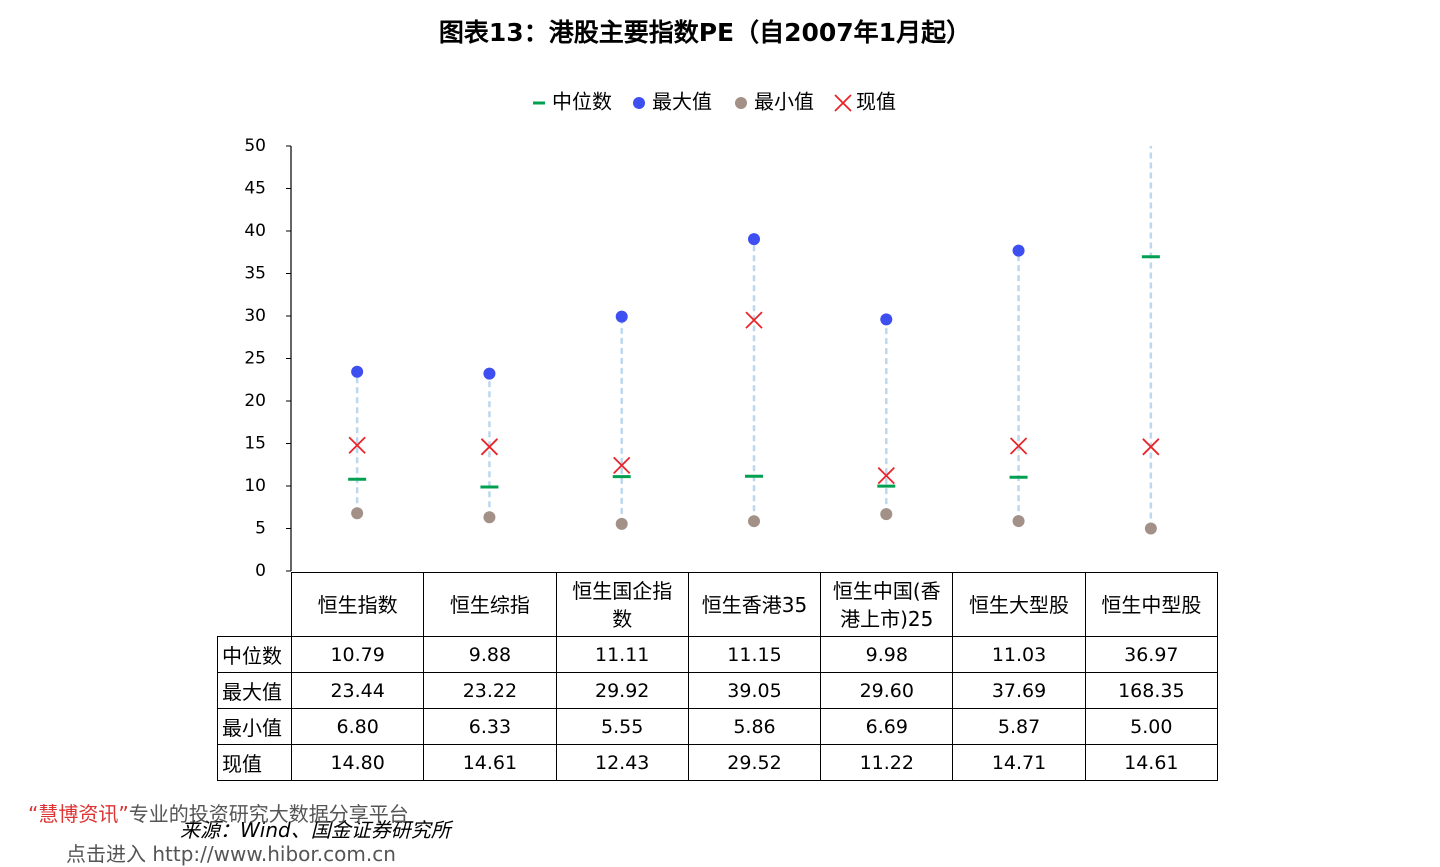 This screenshot has width=1440, height=867. Describe the element at coordinates (1019, 762) in the screenshot. I see `table-value: 14.71` at that location.